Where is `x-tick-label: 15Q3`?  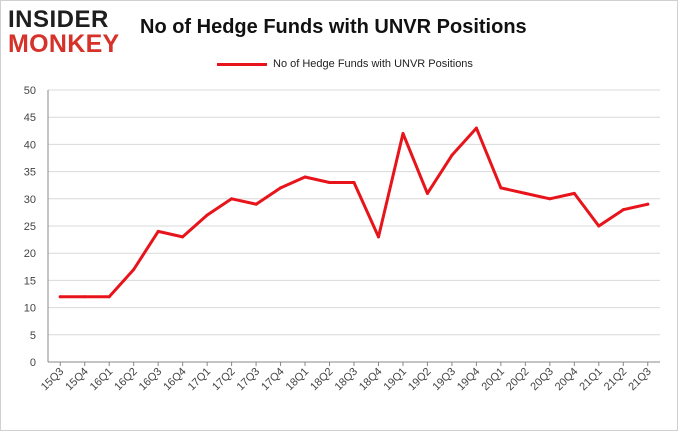 x-tick-label: 15Q3 is located at coordinates (53, 380).